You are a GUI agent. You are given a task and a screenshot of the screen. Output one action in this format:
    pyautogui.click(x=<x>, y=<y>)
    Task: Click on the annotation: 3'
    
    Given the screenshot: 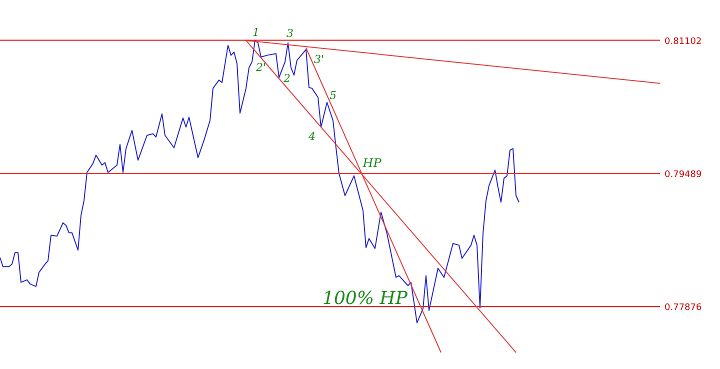 What is the action you would take?
    pyautogui.click(x=319, y=59)
    